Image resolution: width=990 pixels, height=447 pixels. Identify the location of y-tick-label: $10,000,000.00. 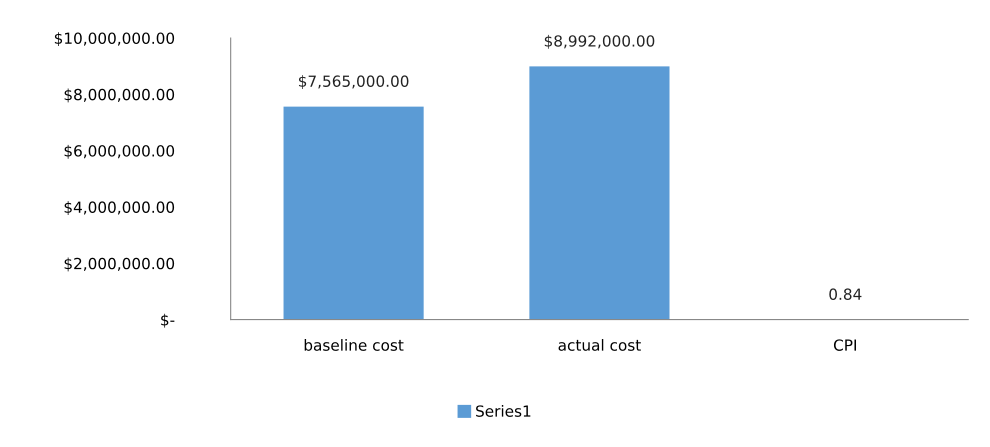
(114, 39).